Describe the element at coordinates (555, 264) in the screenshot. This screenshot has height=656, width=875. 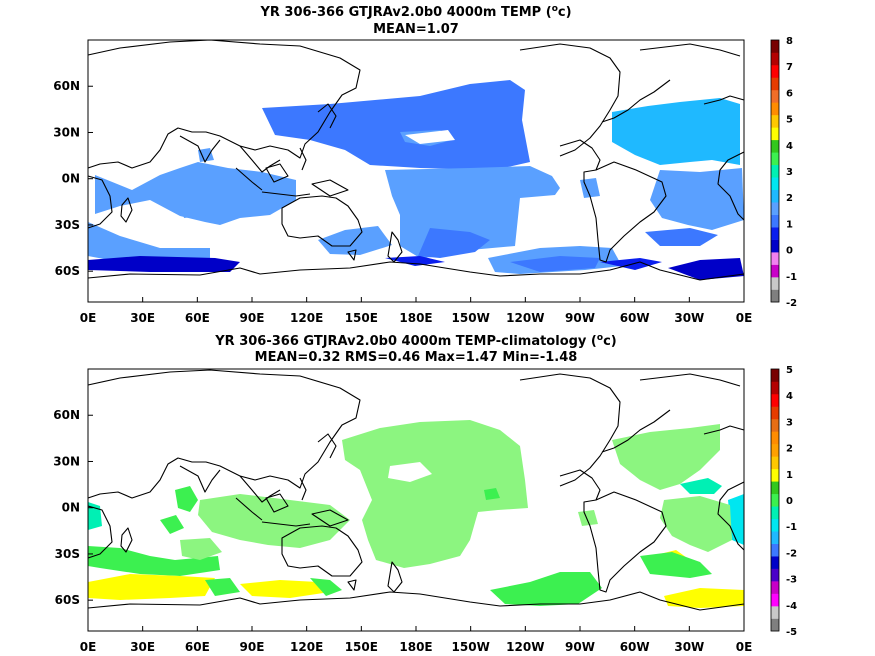
I see `p1-region-so-pacific2` at that location.